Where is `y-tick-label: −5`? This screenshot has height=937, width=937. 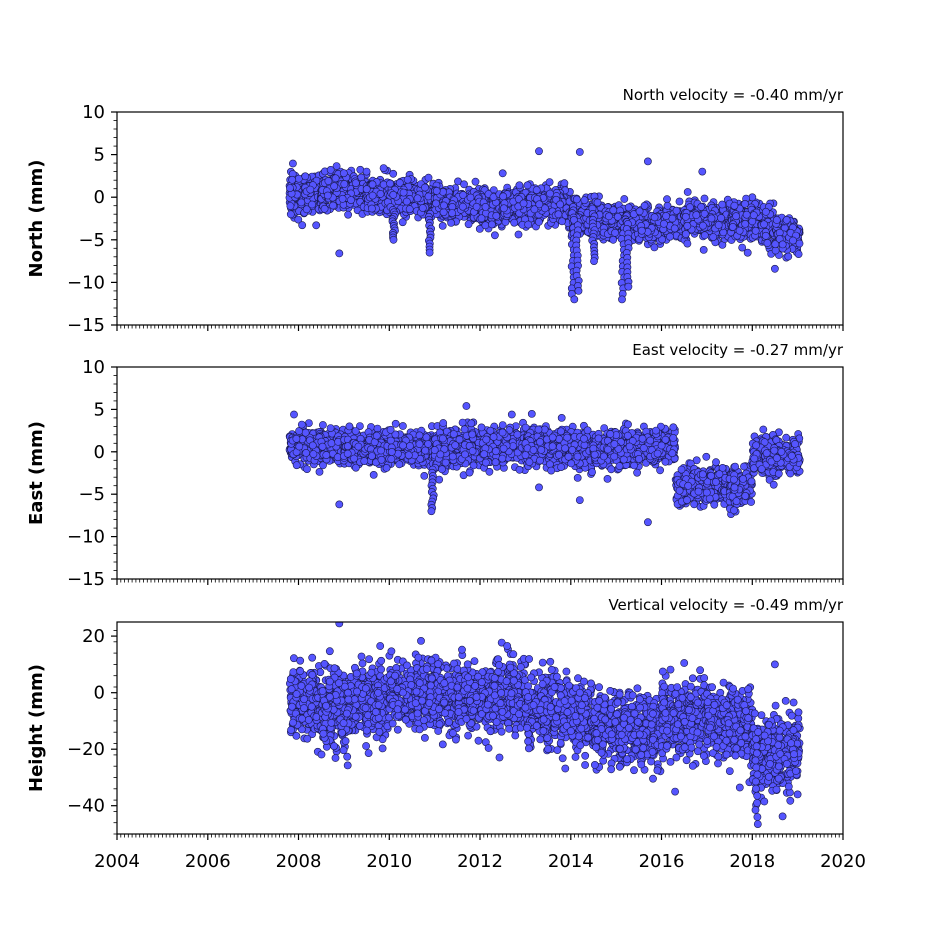
y-tick-label: −5 is located at coordinates (91, 240).